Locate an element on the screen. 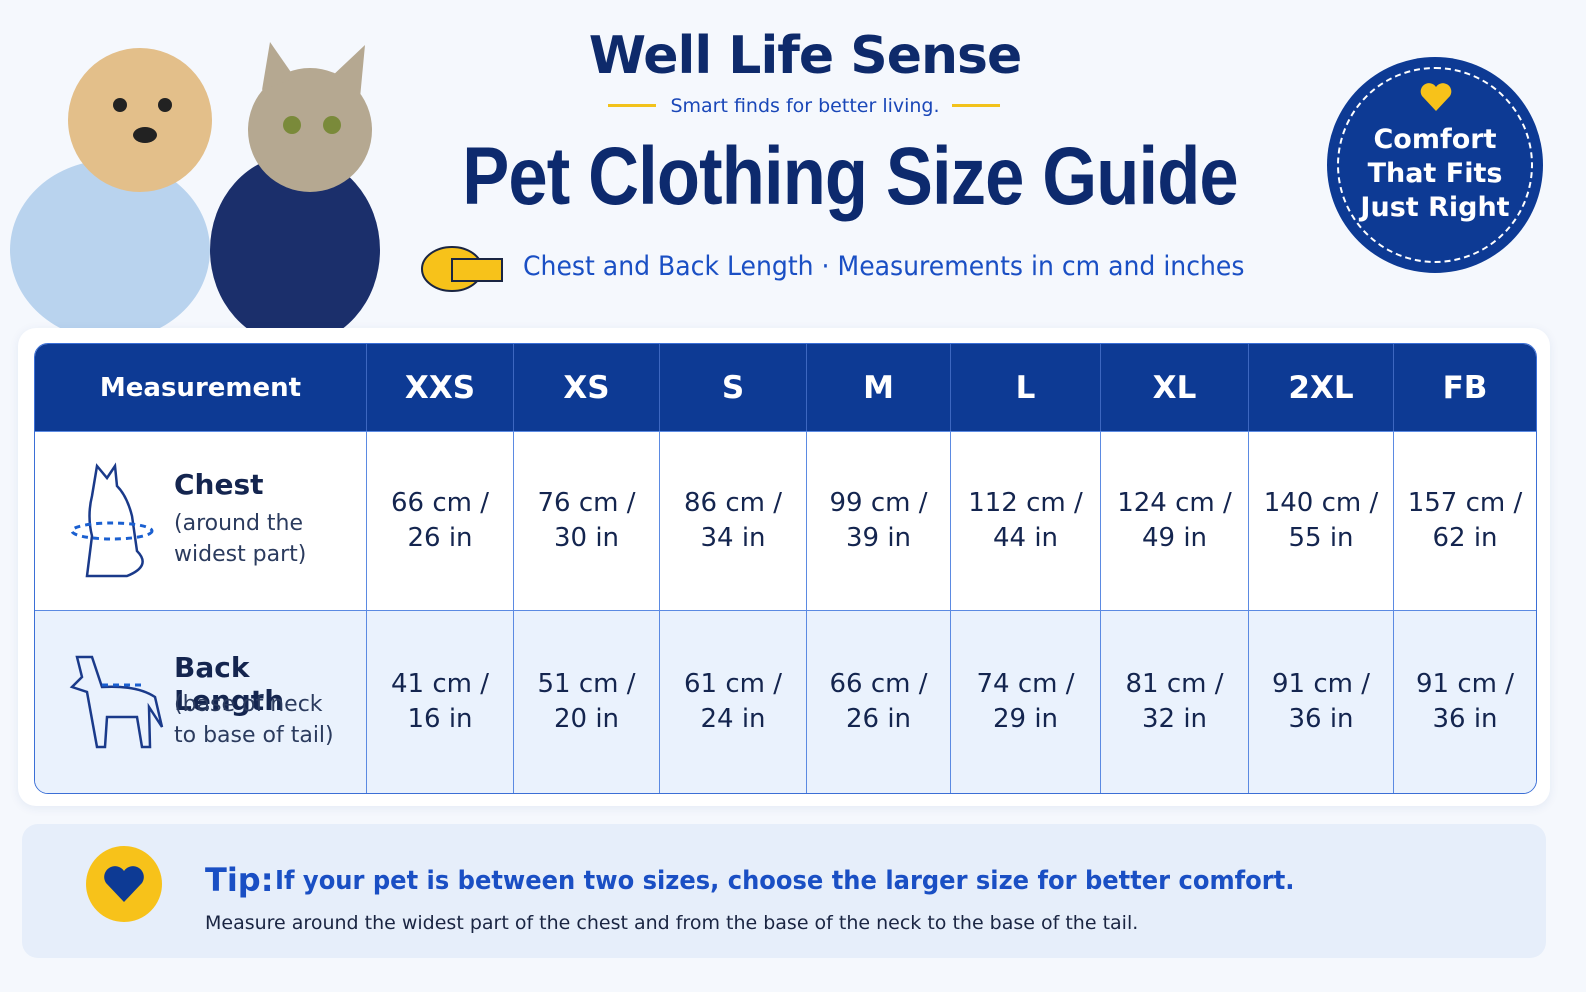 This screenshot has height=992, width=1586. size-cell: 81 cm / 32 in is located at coordinates (1174, 701).